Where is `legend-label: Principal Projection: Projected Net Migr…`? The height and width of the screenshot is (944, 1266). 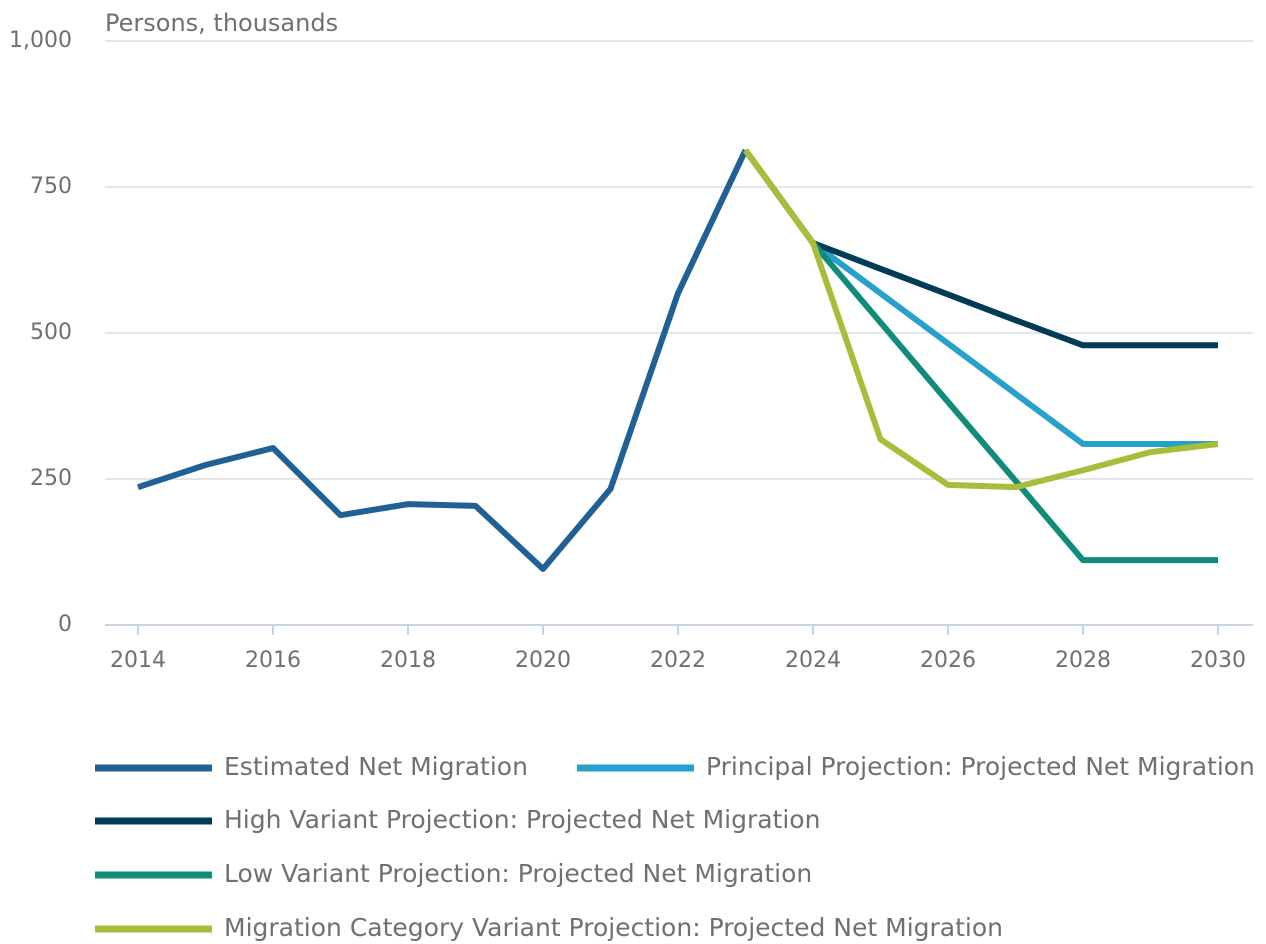 legend-label: Principal Projection: Projected Net Migr… is located at coordinates (980, 766).